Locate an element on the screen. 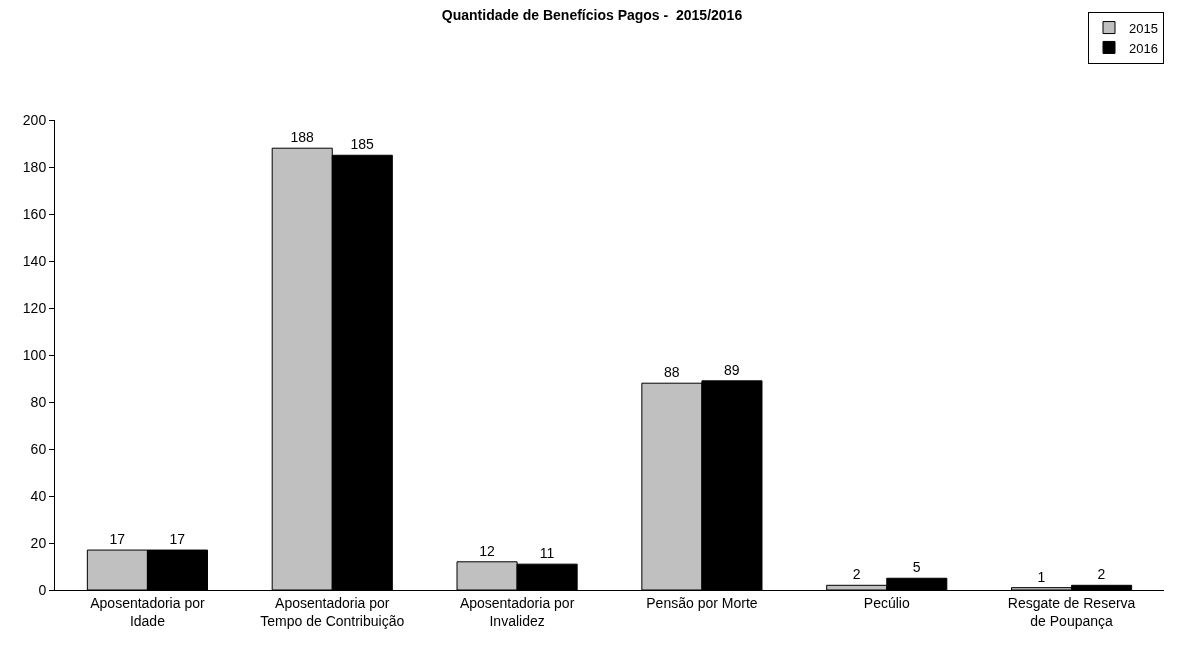 The width and height of the screenshot is (1184, 650). y-tick-label: 120 is located at coordinates (34, 307).